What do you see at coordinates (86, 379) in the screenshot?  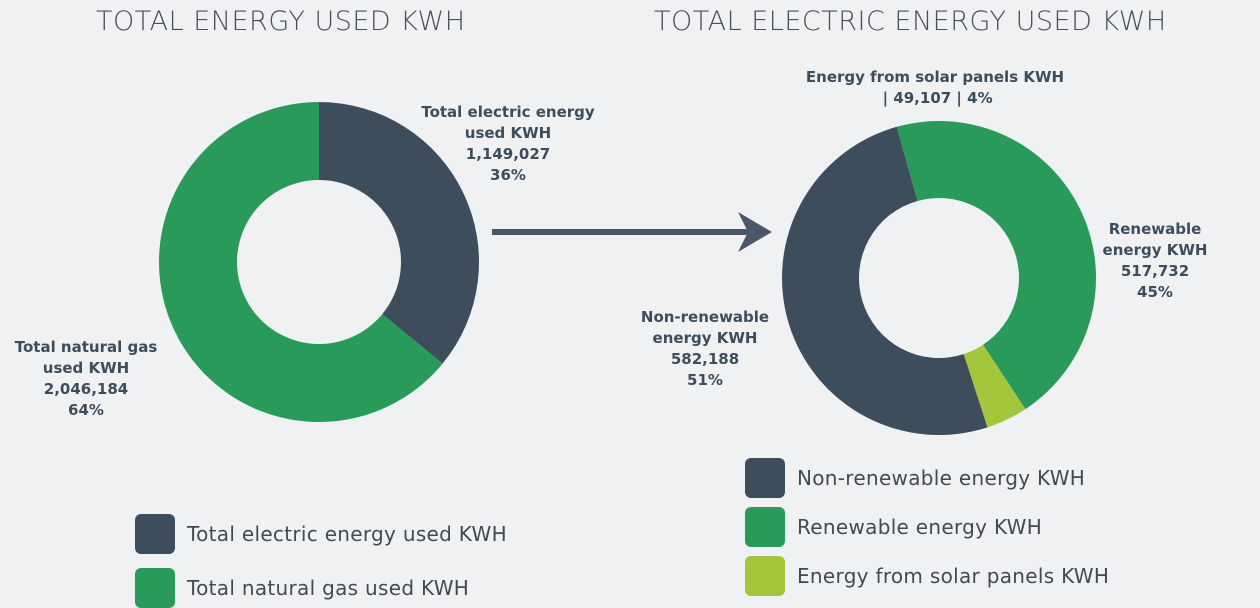 I see `data-label: Total natural gas used KWH 2,046,184 64%` at bounding box center [86, 379].